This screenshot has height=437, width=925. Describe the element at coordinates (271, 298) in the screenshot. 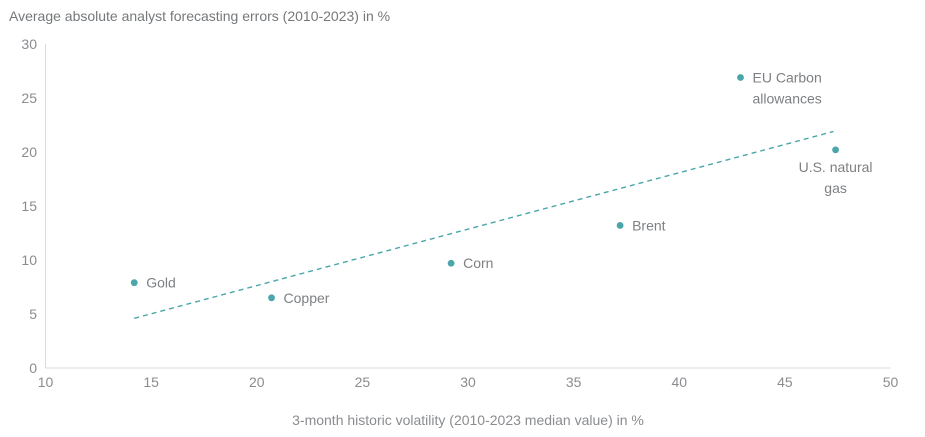

I see `data-point-copper` at that location.